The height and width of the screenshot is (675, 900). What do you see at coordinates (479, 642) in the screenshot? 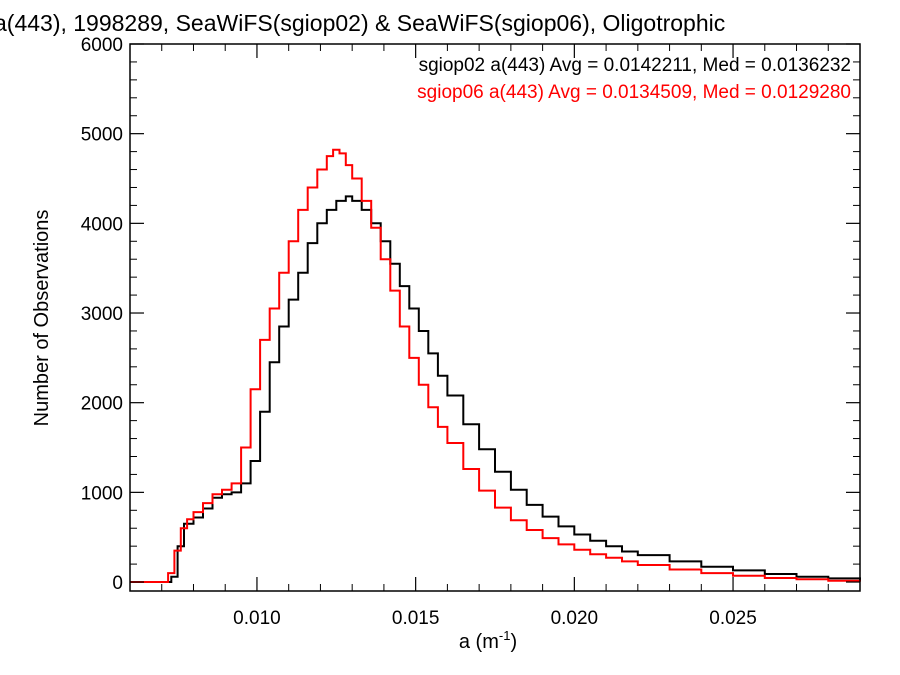
I see `x-axis-label-base: a (m` at bounding box center [479, 642].